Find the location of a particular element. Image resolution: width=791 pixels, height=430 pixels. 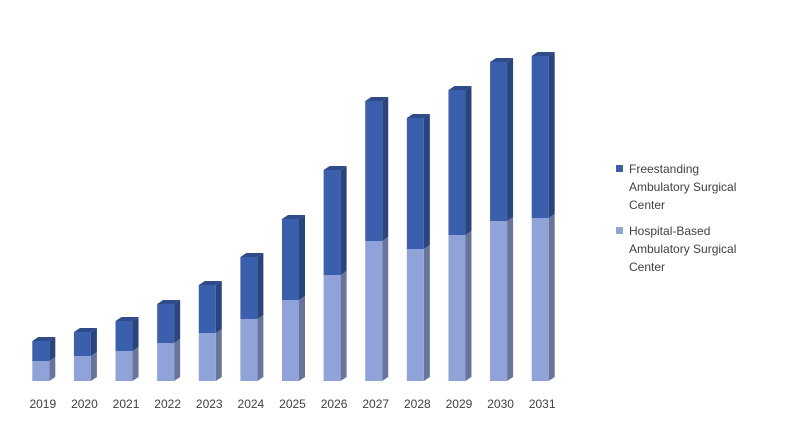

legend-label: Freestanding Ambulatory Surgical Center is located at coordinates (683, 187).